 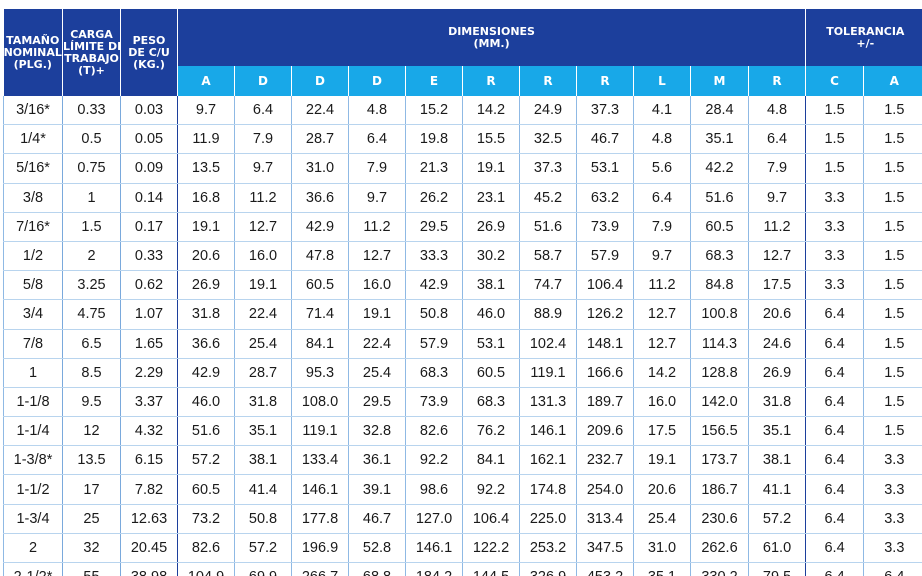 What do you see at coordinates (320, 344) in the screenshot?
I see `table-cell: 84.1` at bounding box center [320, 344].